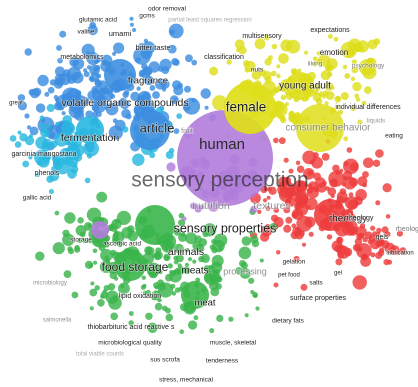 The width and height of the screenshot is (418, 387). What do you see at coordinates (155, 225) in the screenshot?
I see `sensory-properties-node` at bounding box center [155, 225].